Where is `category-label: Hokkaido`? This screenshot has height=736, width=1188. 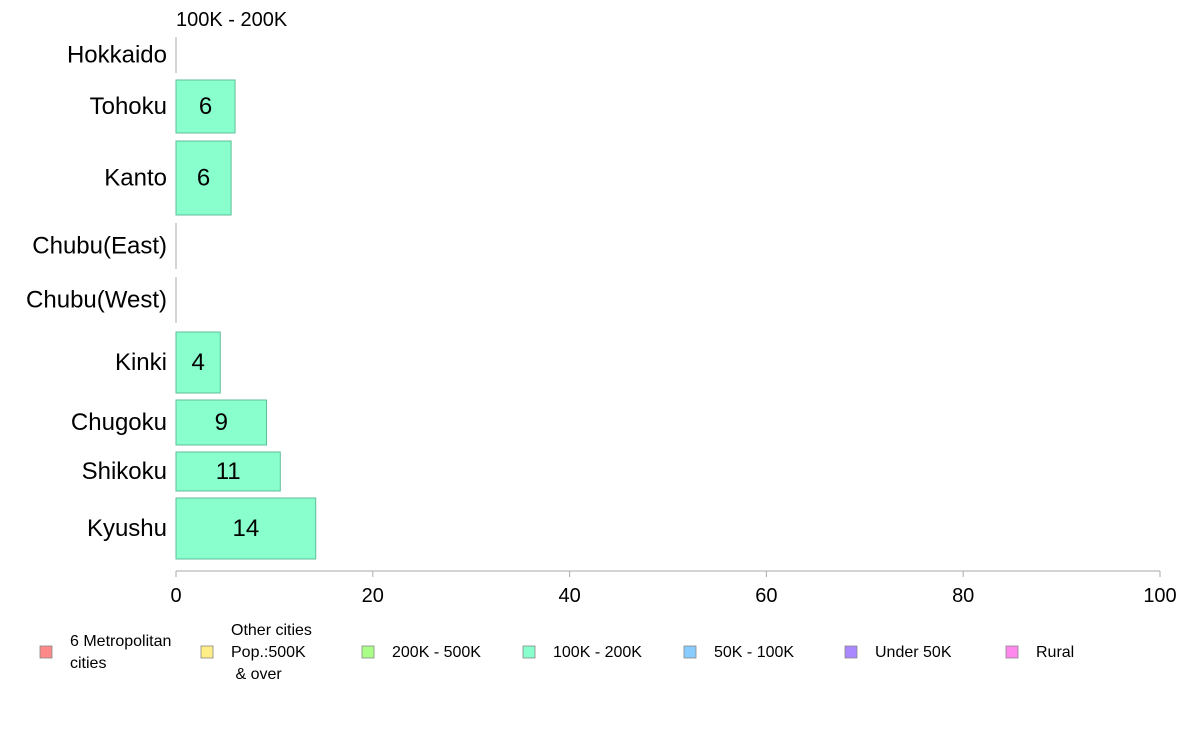
category-label: Hokkaido is located at coordinates (117, 55).